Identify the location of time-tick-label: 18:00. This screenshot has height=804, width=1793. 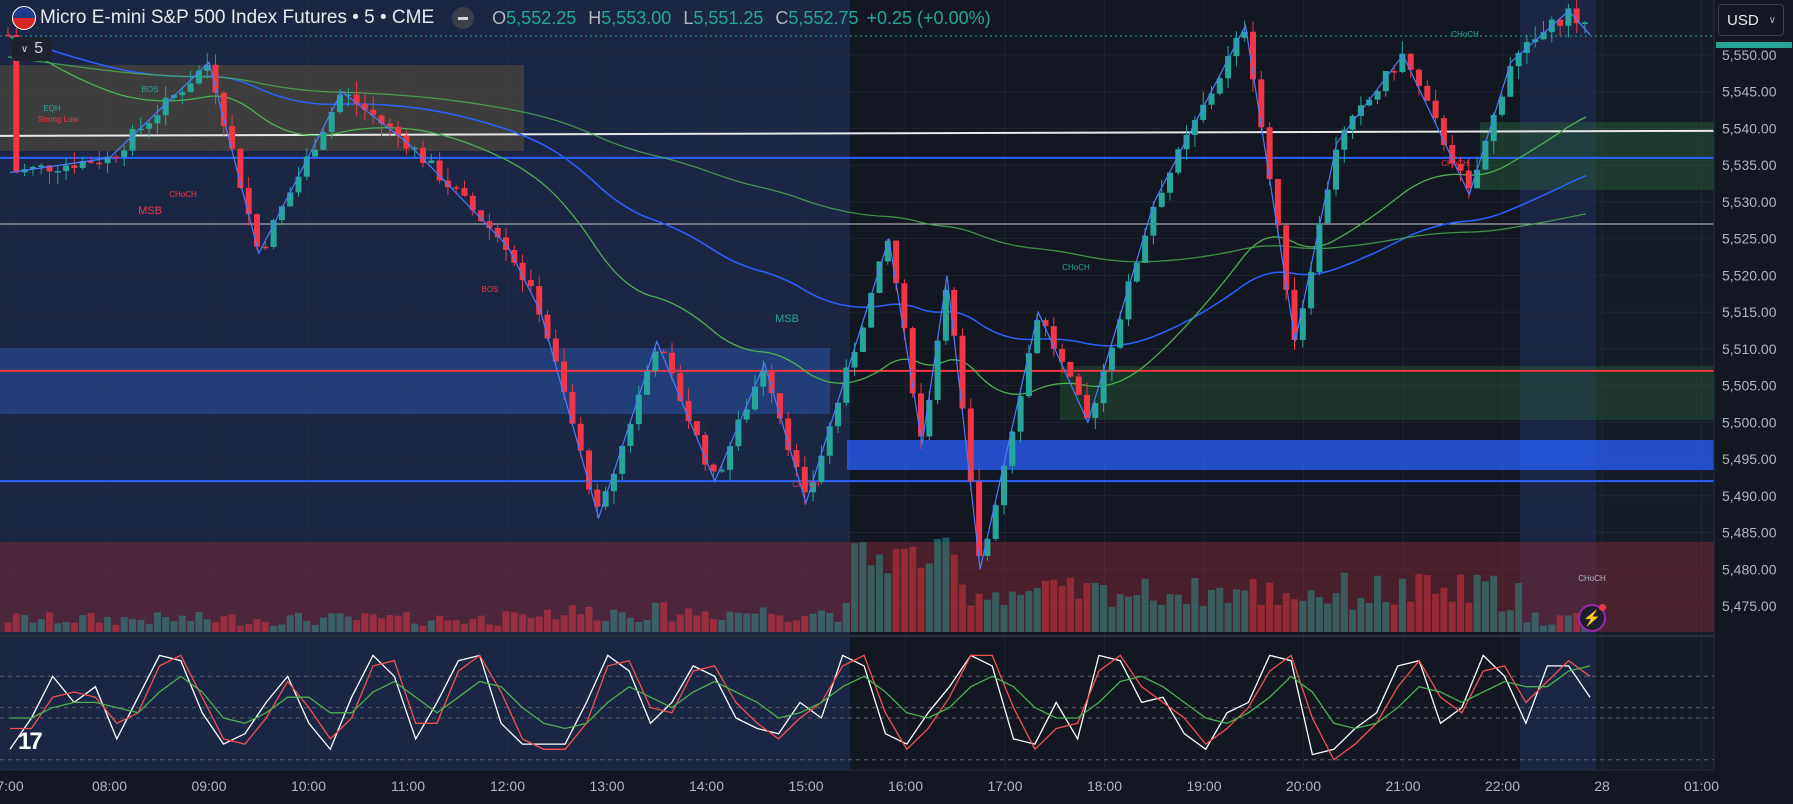
(1104, 786).